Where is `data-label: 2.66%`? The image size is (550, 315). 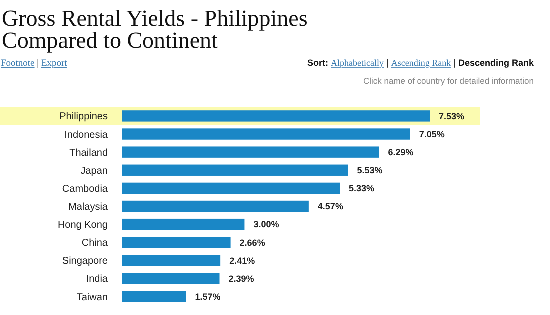
data-label: 2.66% is located at coordinates (253, 243).